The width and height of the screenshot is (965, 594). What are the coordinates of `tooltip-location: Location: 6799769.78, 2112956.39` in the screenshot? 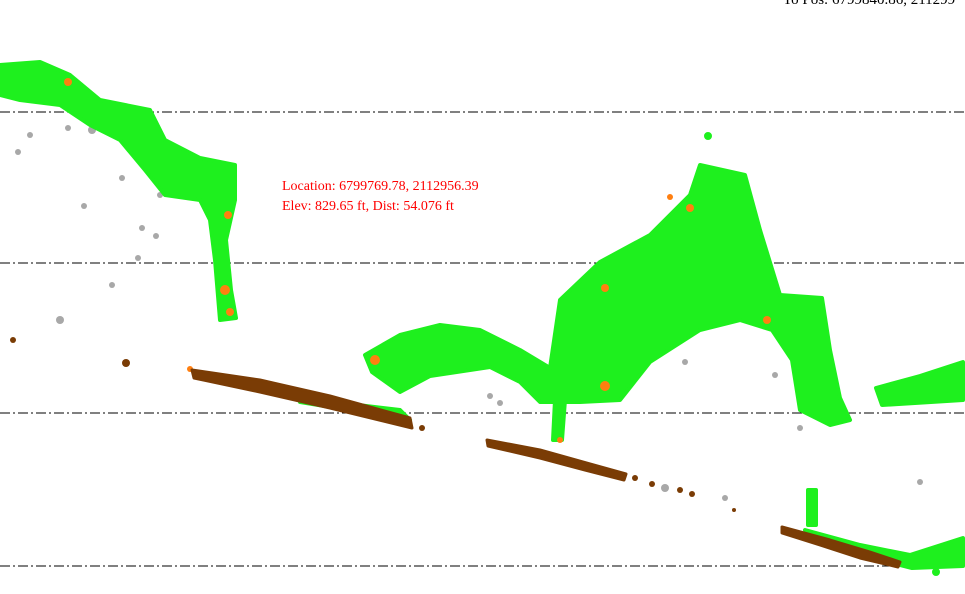 It's located at (380, 186).